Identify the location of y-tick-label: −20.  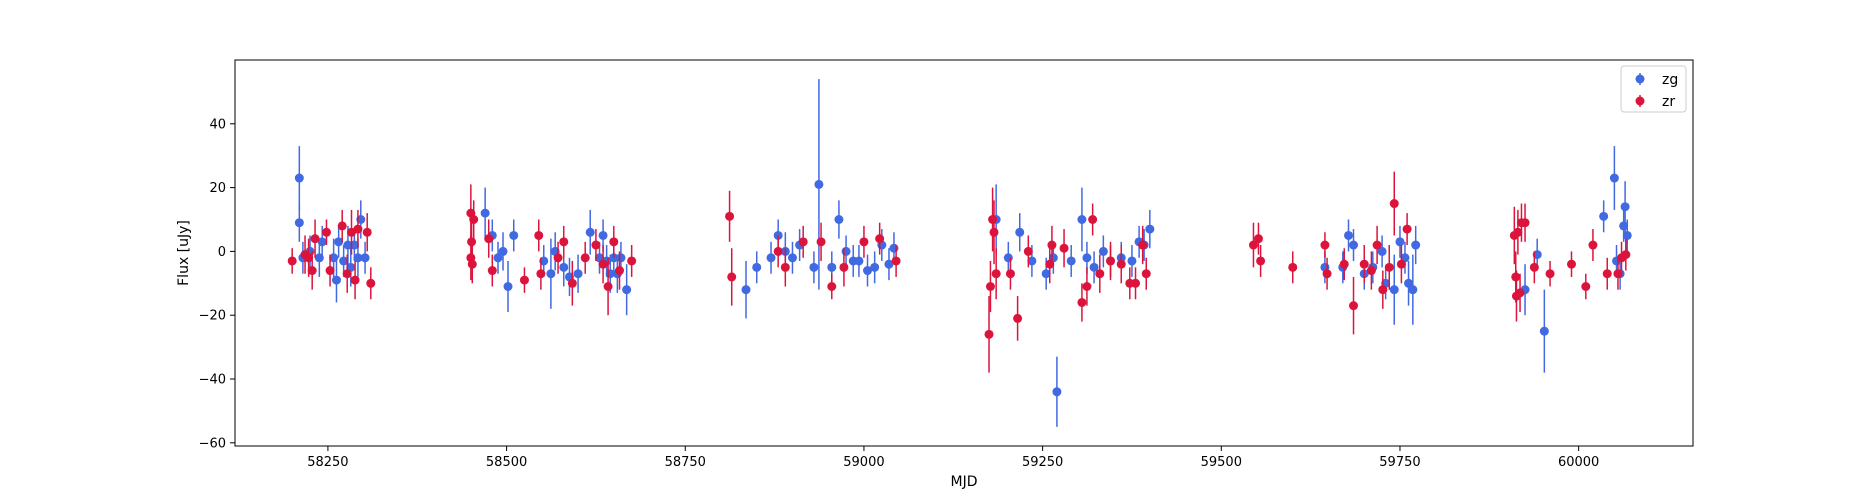
(212, 316).